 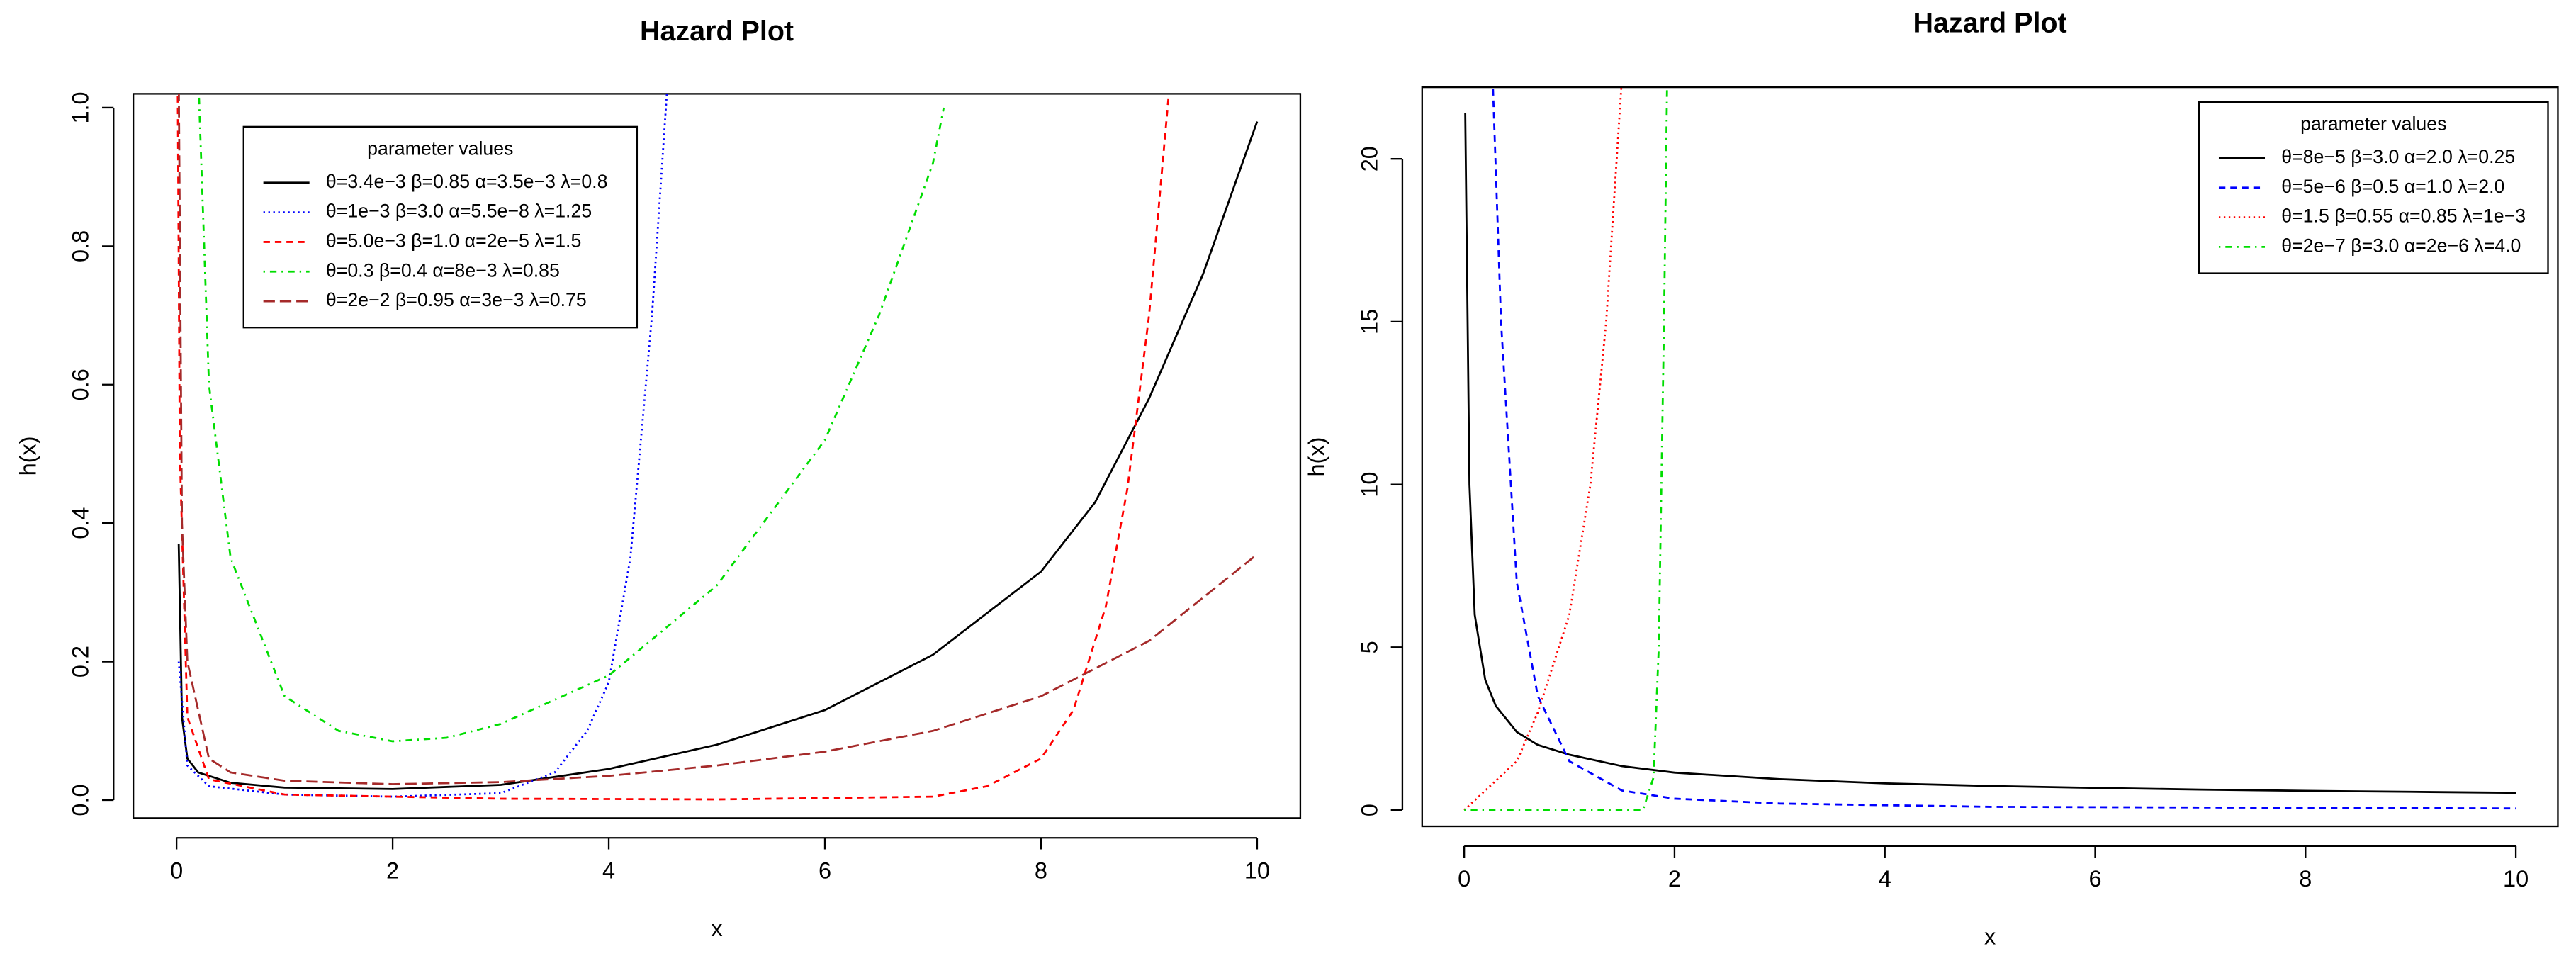 What do you see at coordinates (2403, 216) in the screenshot?
I see `legend-label: θ=1.5 β=0.55 α=0.85 λ=1e−3` at bounding box center [2403, 216].